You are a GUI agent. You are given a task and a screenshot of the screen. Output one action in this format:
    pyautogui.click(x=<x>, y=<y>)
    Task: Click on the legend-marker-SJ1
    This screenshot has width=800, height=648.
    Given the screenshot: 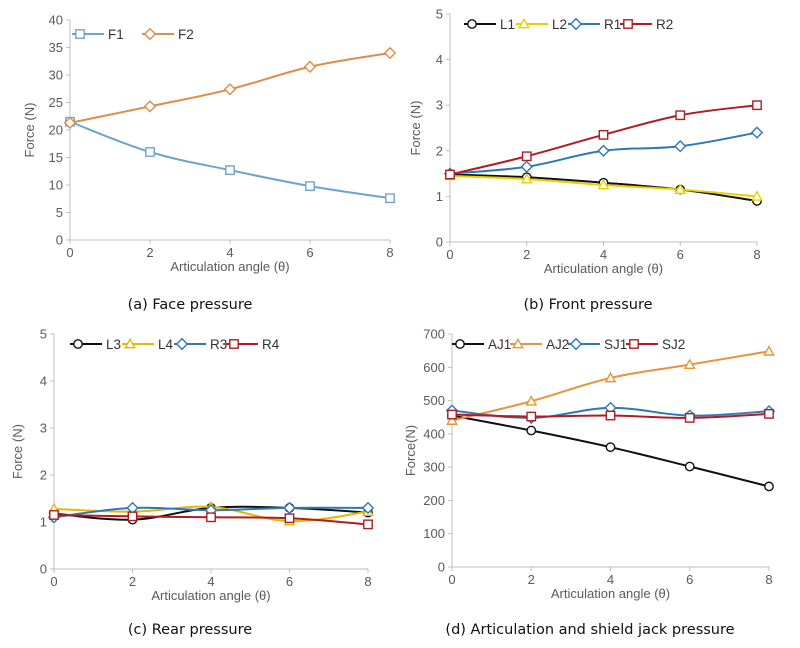 What is the action you would take?
    pyautogui.click(x=576, y=344)
    